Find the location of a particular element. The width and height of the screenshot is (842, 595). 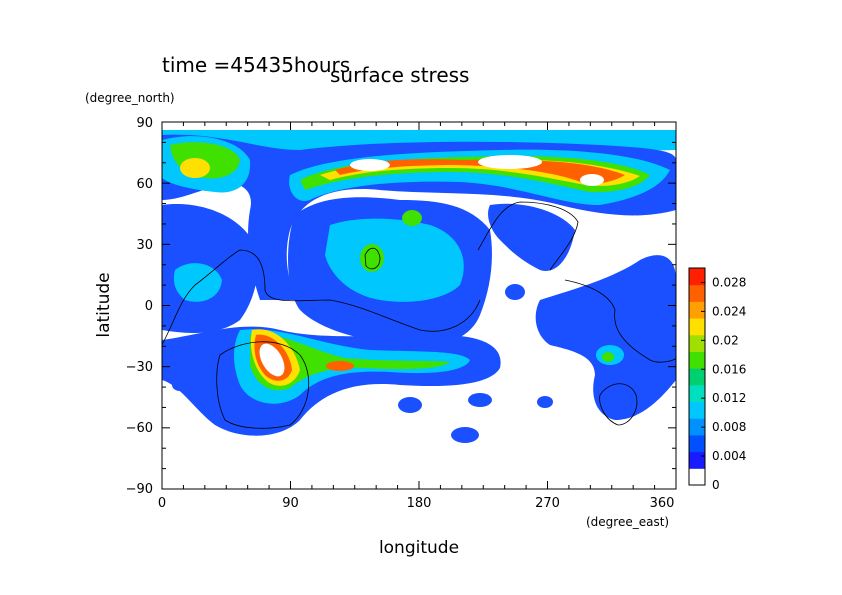

field-blob-d is located at coordinates (515, 292).